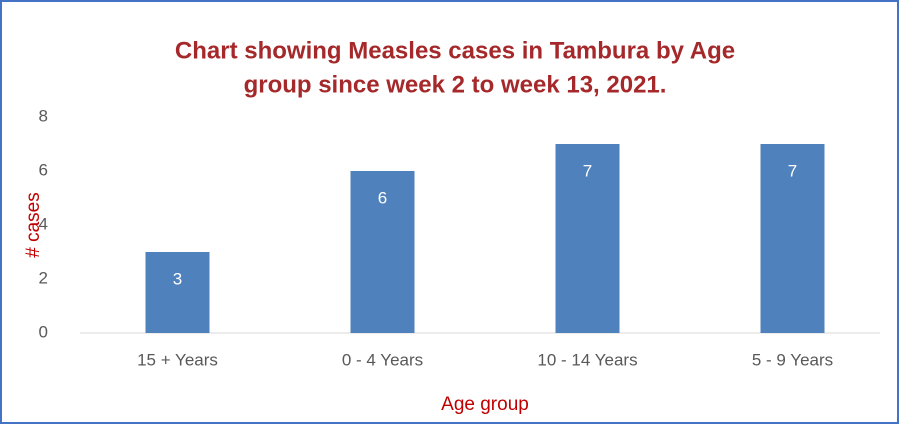 Image resolution: width=900 pixels, height=425 pixels. Describe the element at coordinates (587, 359) in the screenshot. I see `x-tick-label: 10 - 14 Years` at that location.